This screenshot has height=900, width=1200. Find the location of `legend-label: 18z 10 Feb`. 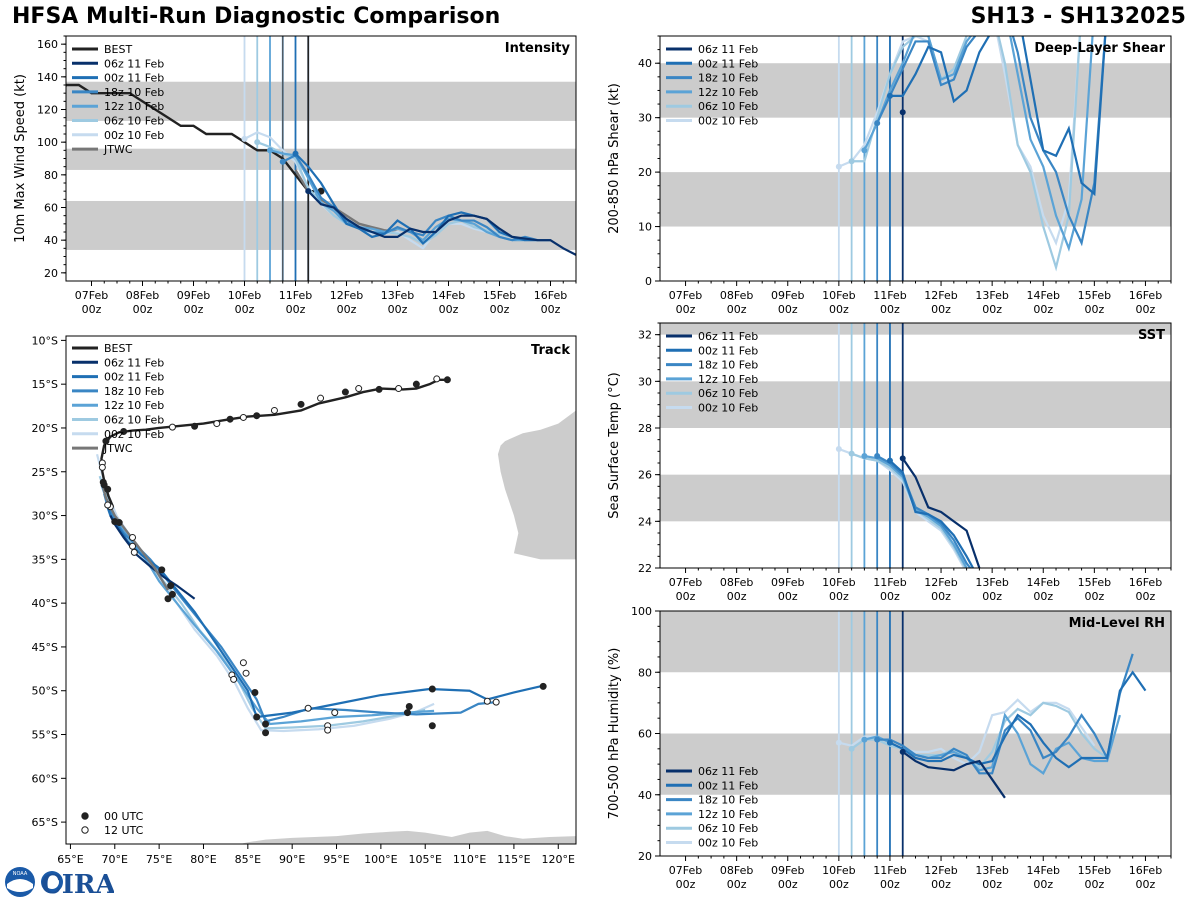

legend-label: 18z 10 Feb is located at coordinates (134, 92).